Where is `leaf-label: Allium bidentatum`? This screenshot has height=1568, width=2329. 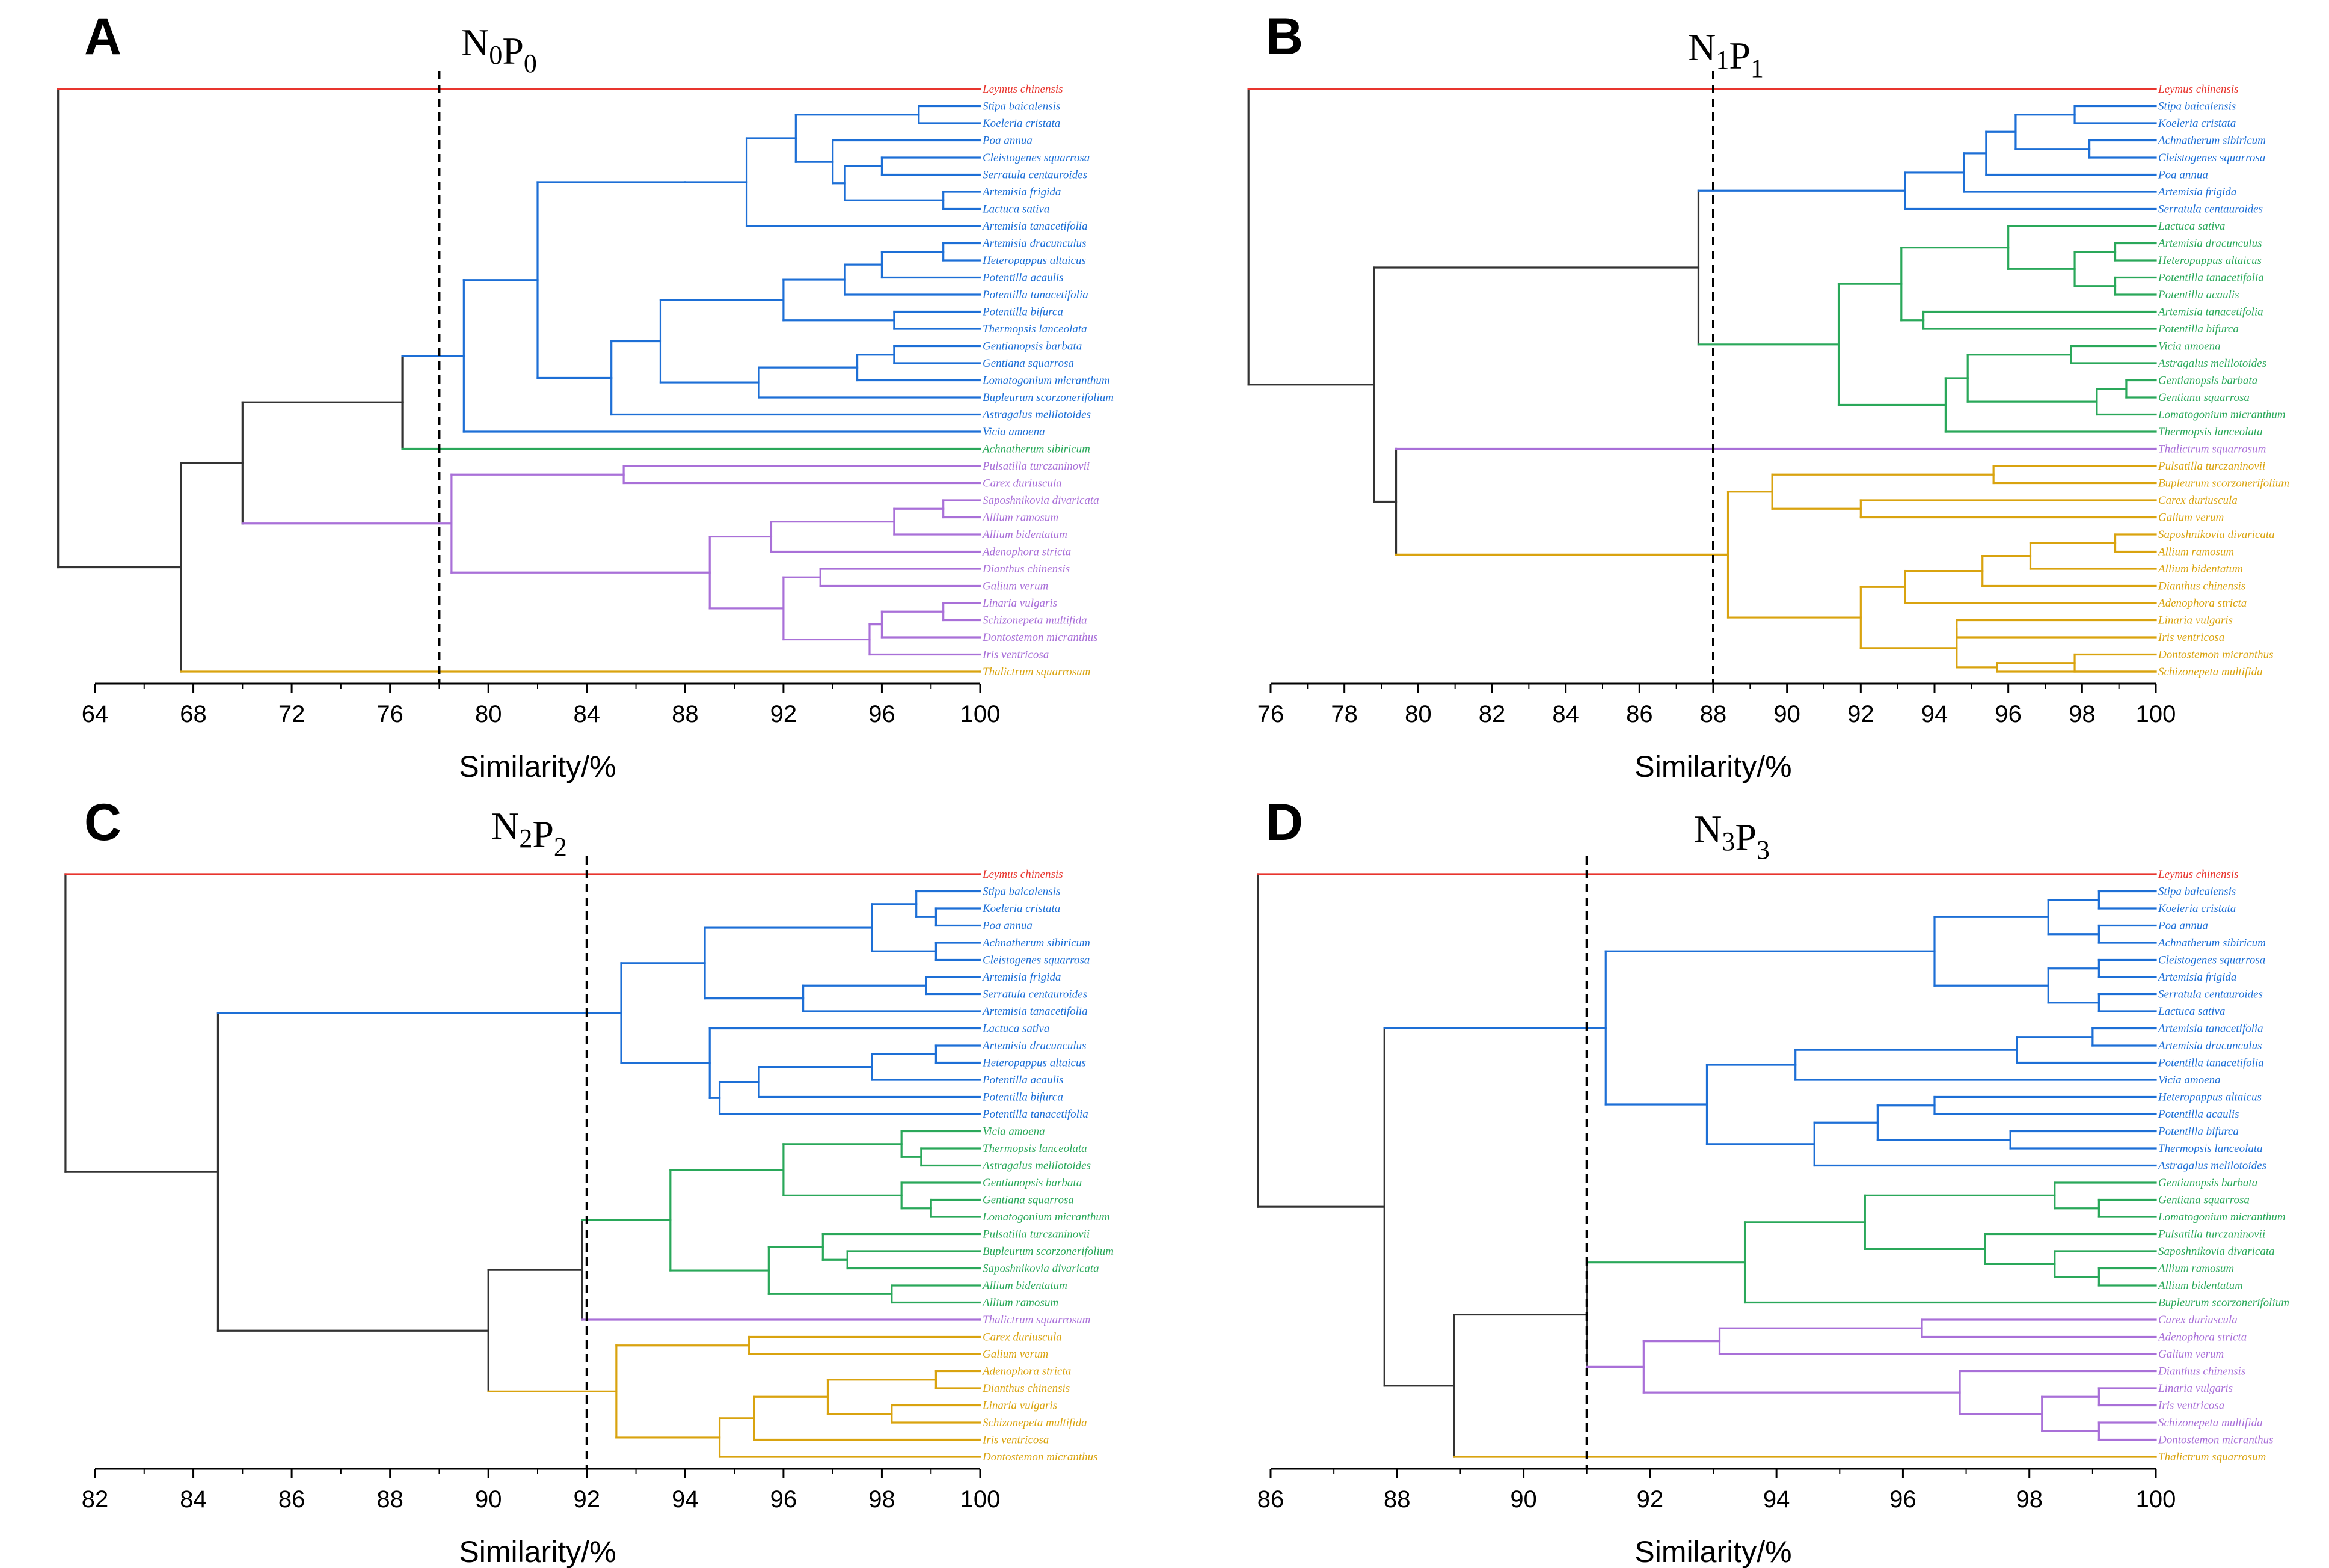
leaf-label: Allium bidentatum is located at coordinates (2200, 1285).